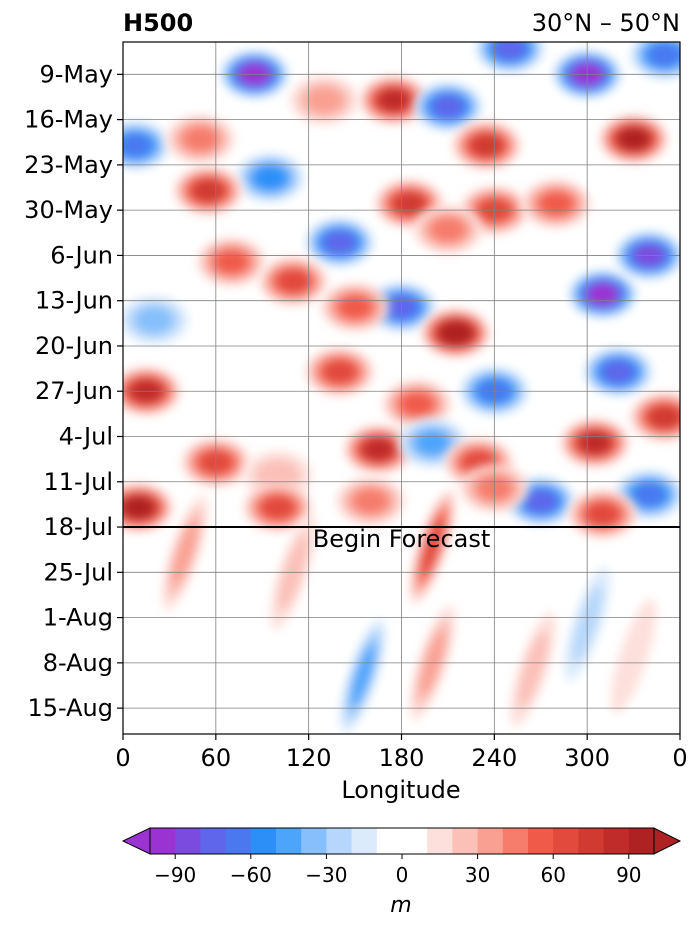  I want to click on title-right: 30°N – 50°N, so click(606, 23).